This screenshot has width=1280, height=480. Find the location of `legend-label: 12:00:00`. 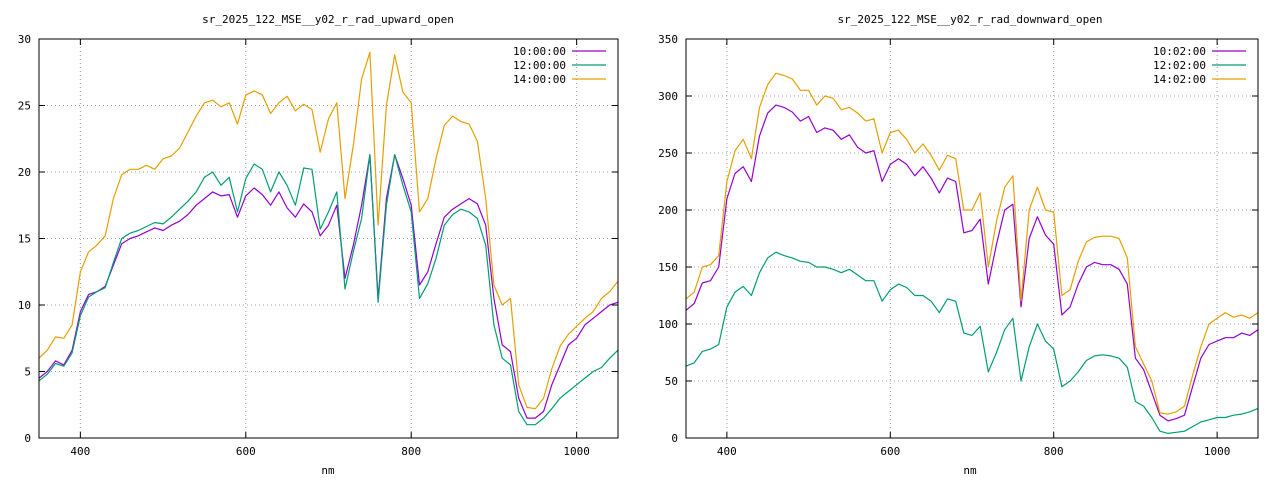

legend-label: 12:00:00 is located at coordinates (539, 65).